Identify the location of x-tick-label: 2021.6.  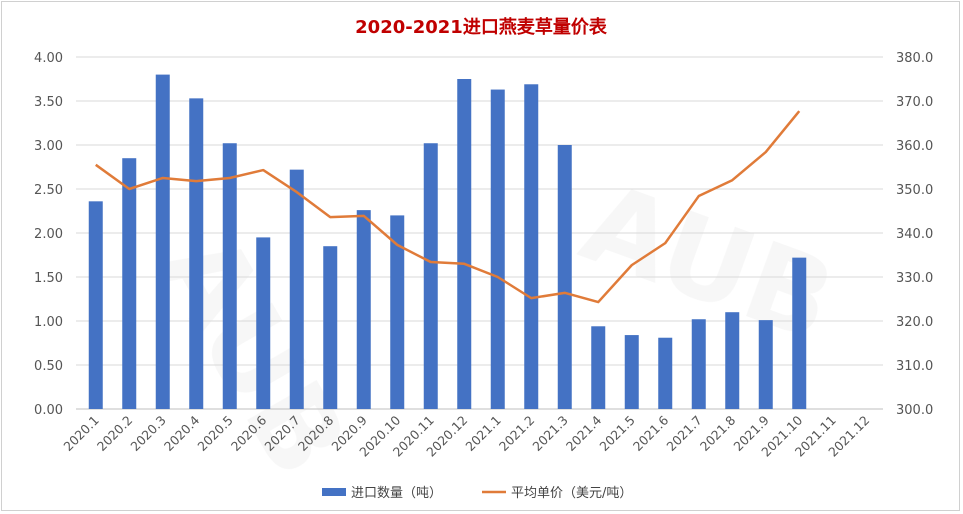
(651, 433).